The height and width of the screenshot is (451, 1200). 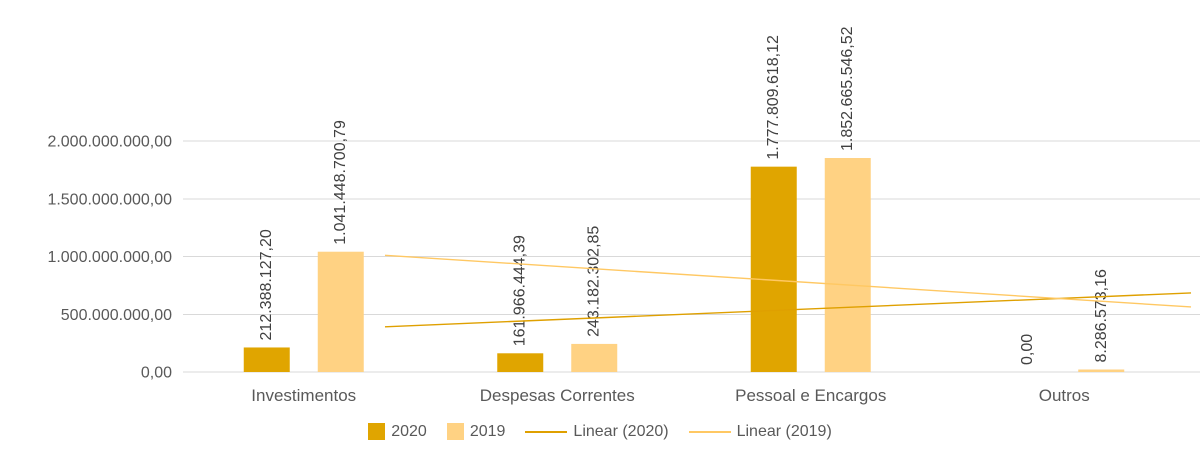 What do you see at coordinates (546, 431) in the screenshot?
I see `legend-line-marker-2020` at bounding box center [546, 431].